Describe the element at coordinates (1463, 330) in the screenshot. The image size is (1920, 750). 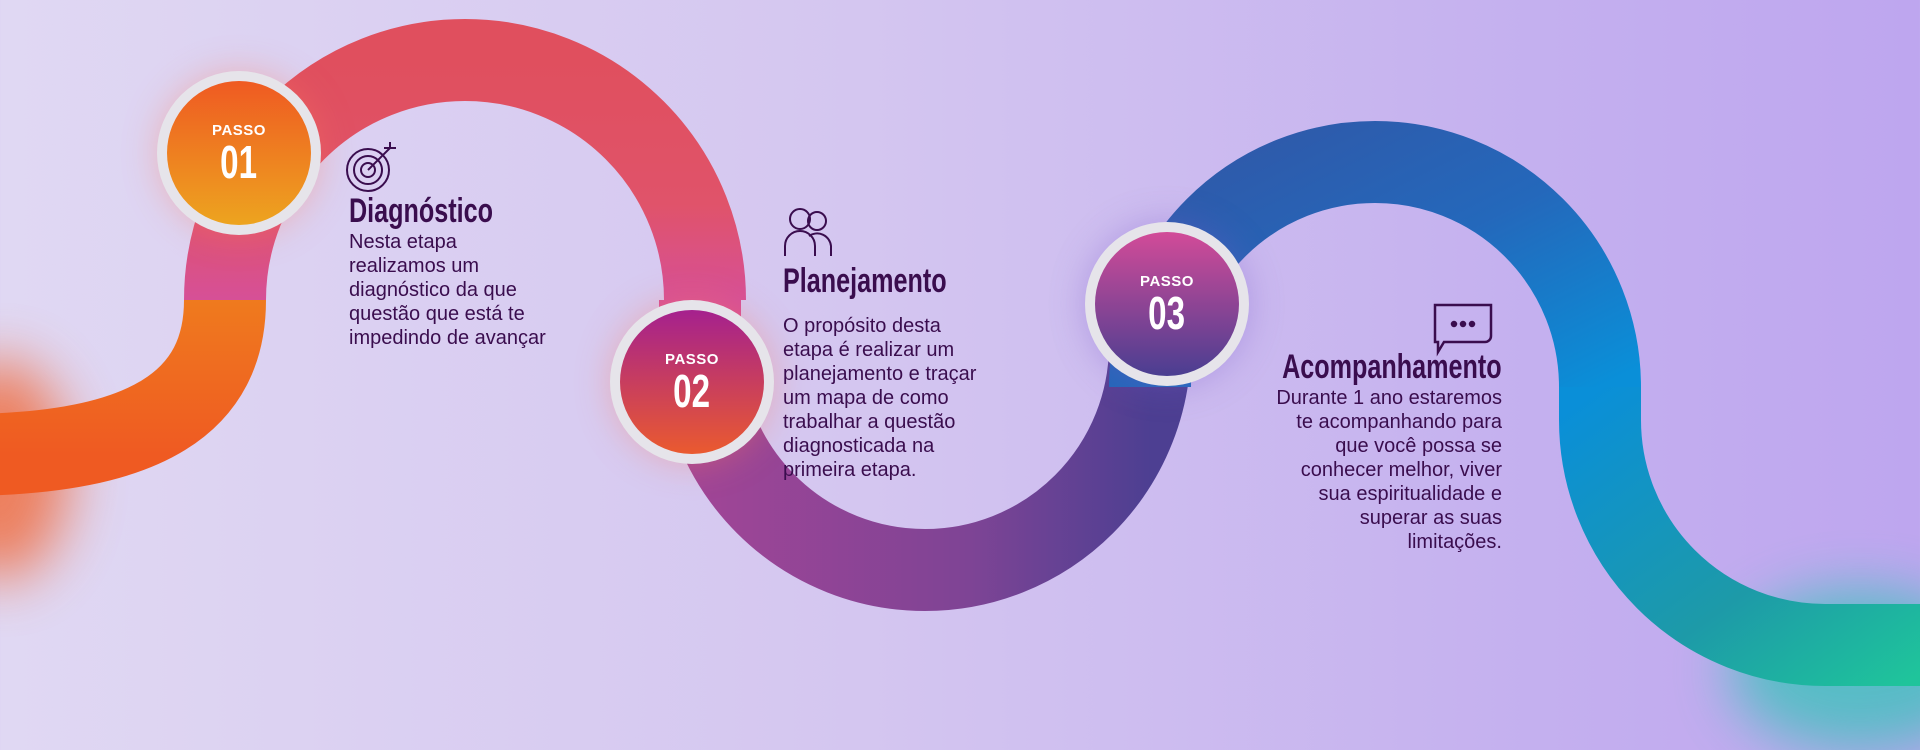
I see `chat-bubble-icon` at that location.